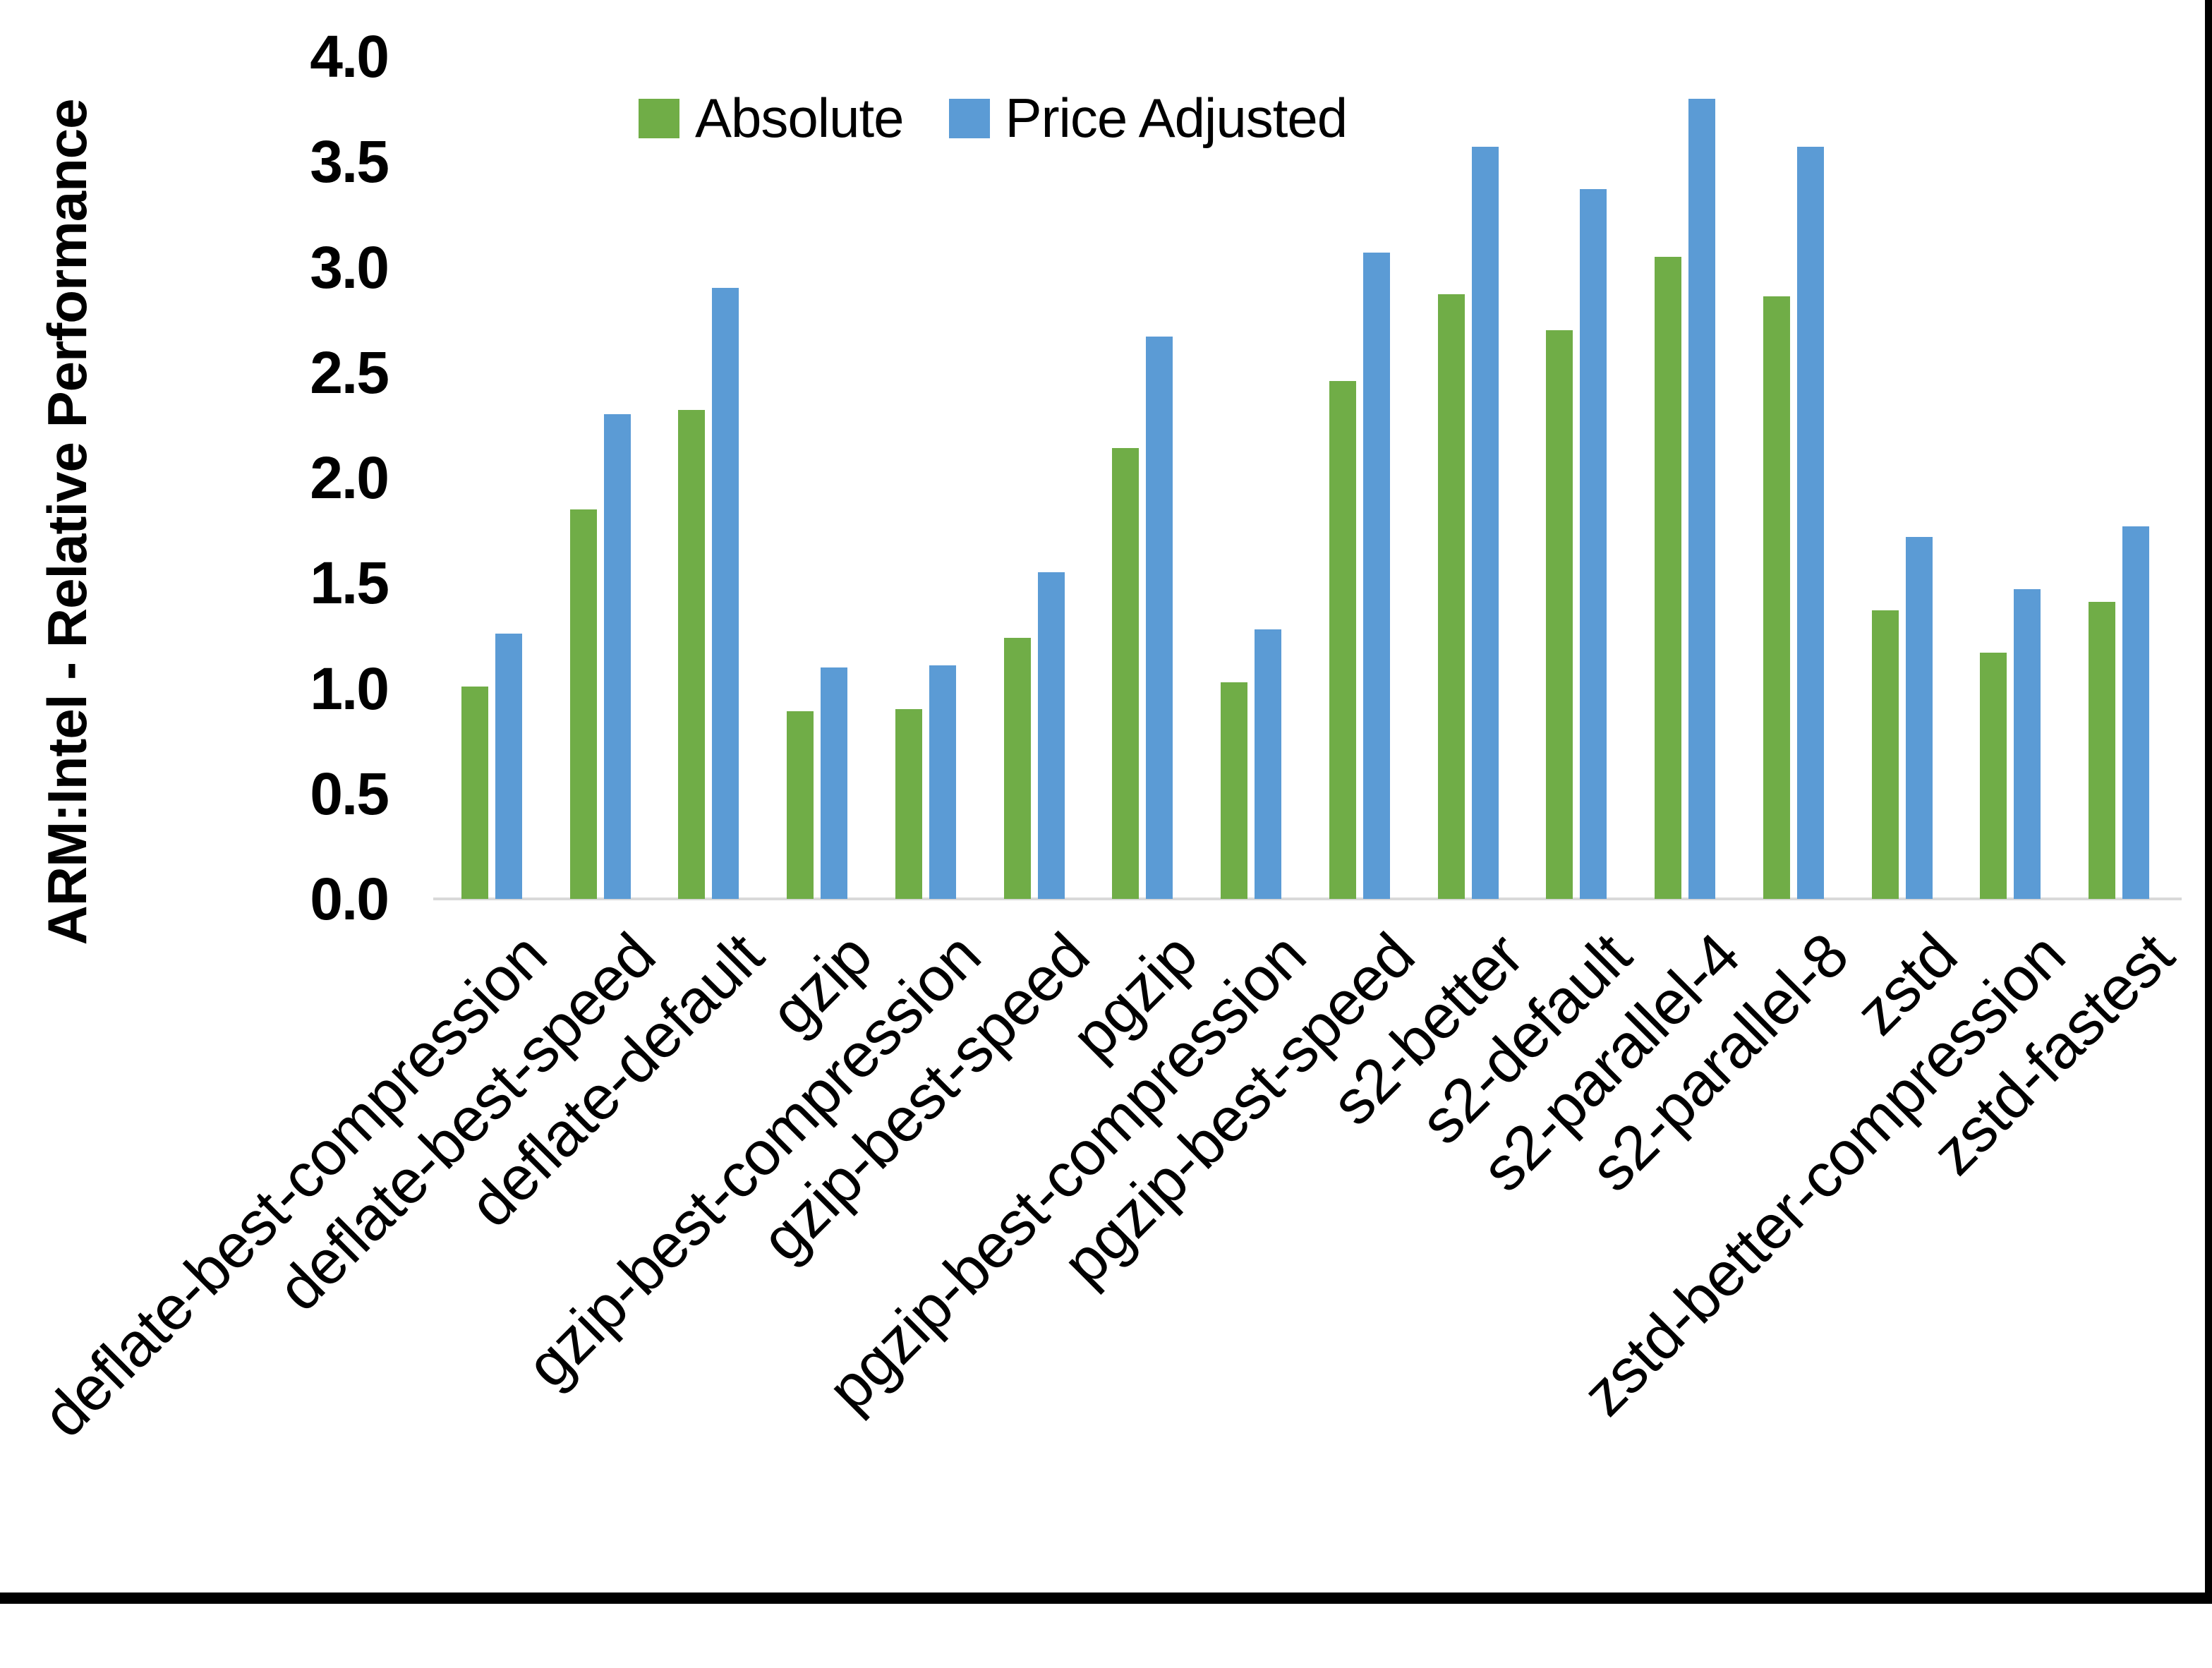  I want to click on legend: Absolute Price Adjusted, so click(993, 118).